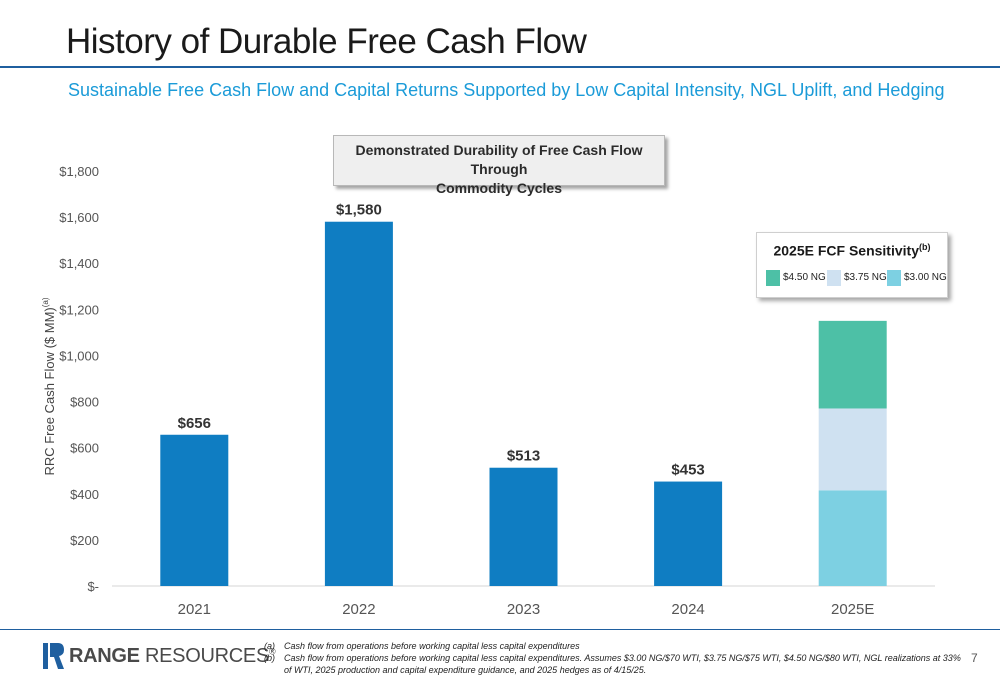 Image resolution: width=1000 pixels, height=685 pixels. Describe the element at coordinates (500, 67) in the screenshot. I see `title-divider` at that location.